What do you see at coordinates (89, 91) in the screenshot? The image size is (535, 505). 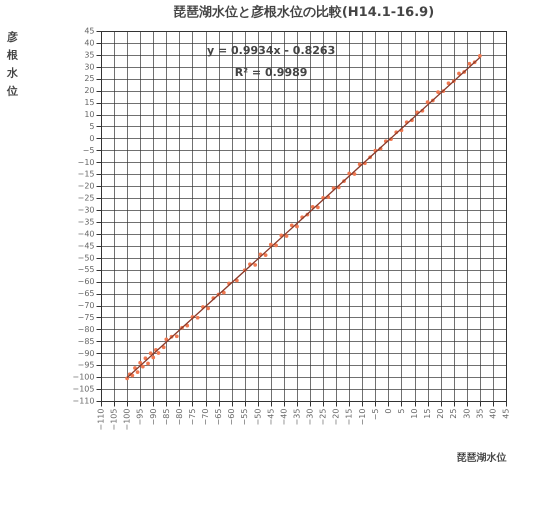 I see `y-tick-label: 20` at bounding box center [89, 91].